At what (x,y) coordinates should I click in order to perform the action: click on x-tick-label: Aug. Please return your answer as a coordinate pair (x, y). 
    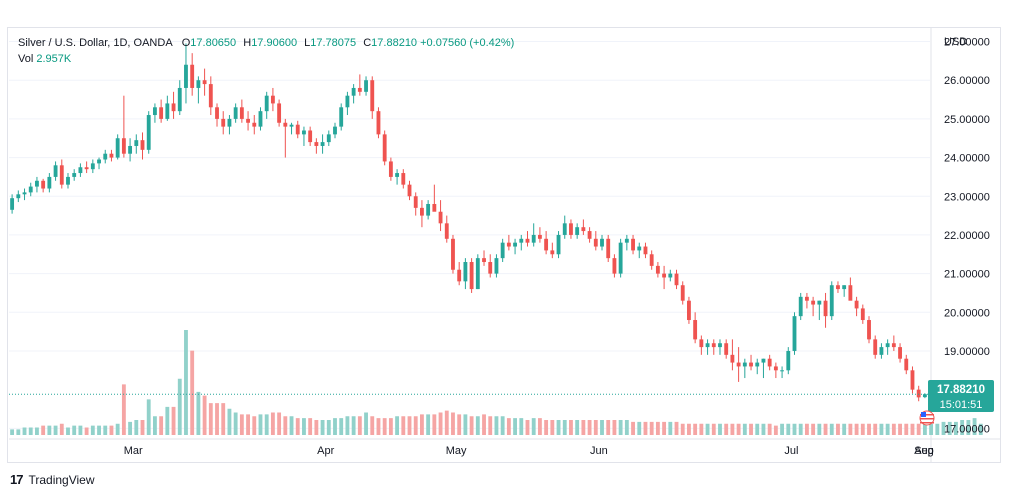
    Looking at the image, I should click on (924, 451).